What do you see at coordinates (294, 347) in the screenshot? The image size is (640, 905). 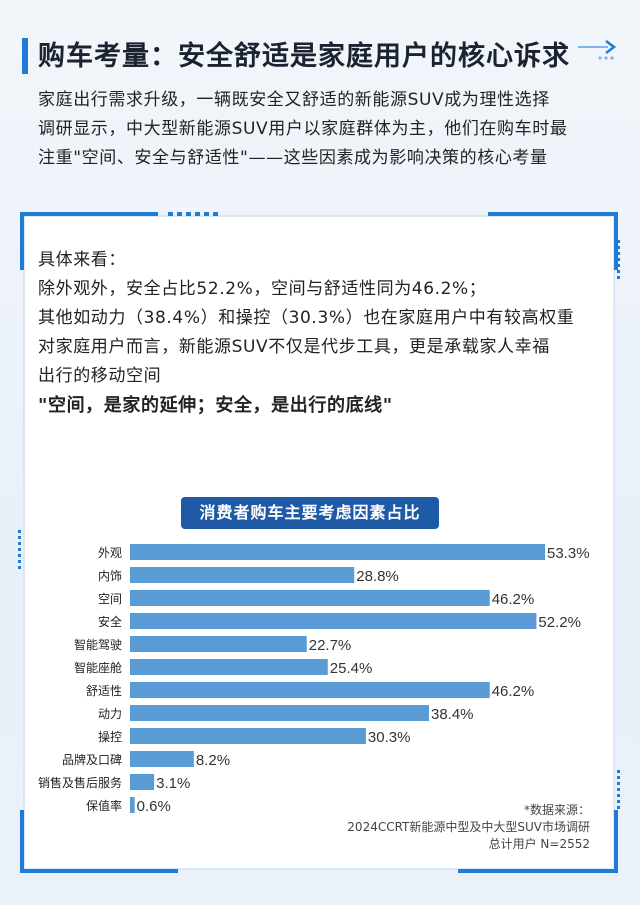 I see `content-line: 对家庭用户而言，新能源SUV不仅是代步工具，更是承载家人幸福` at bounding box center [294, 347].